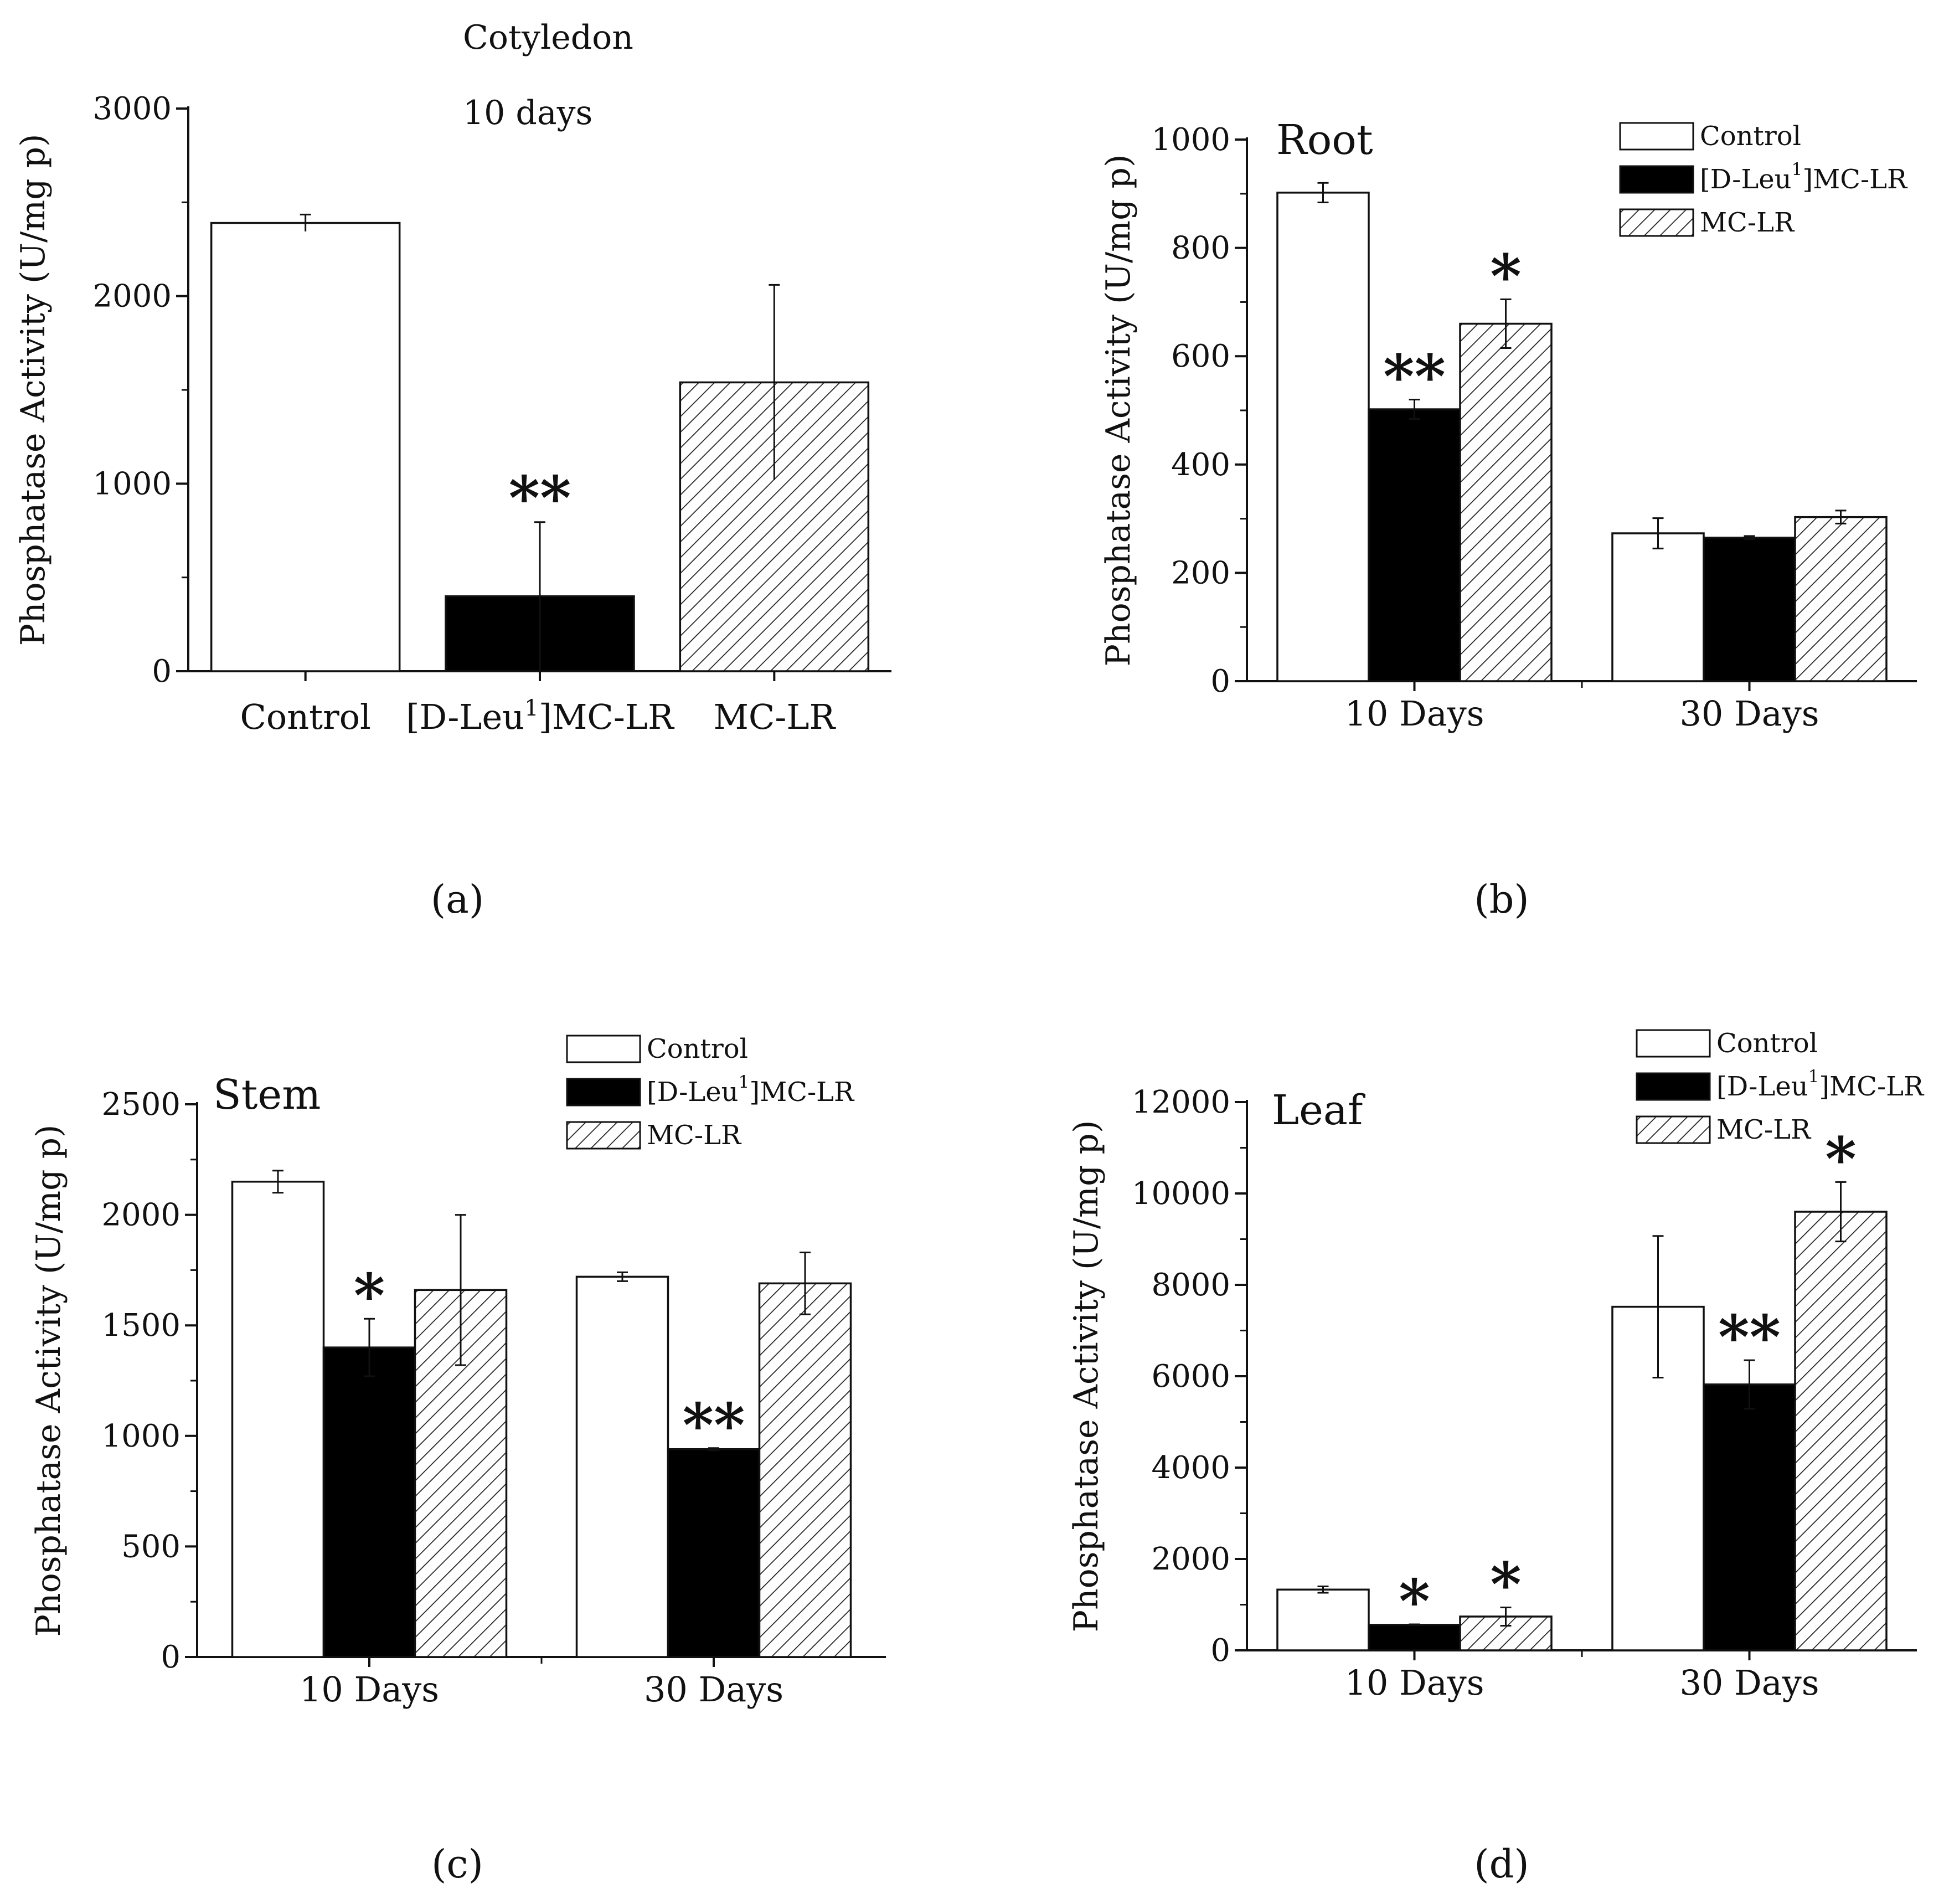 This screenshot has height=1904, width=1949. What do you see at coordinates (1200, 248) in the screenshot?
I see `panel-b-y-tick-label: 800` at bounding box center [1200, 248].